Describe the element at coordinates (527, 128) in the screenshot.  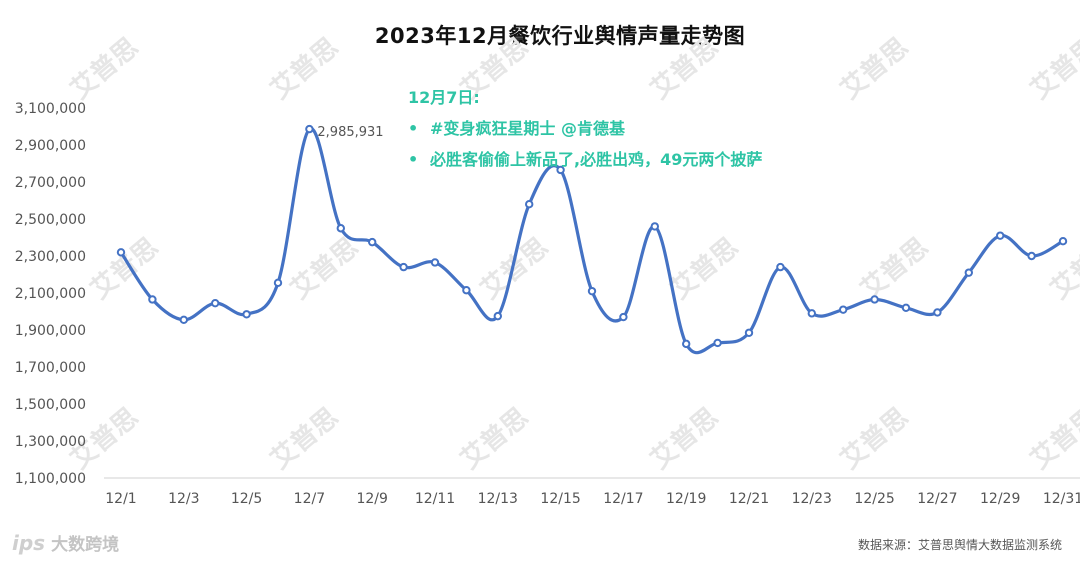
I see `annotation-item-text: #变身疯狂星期士 @肯德基` at that location.